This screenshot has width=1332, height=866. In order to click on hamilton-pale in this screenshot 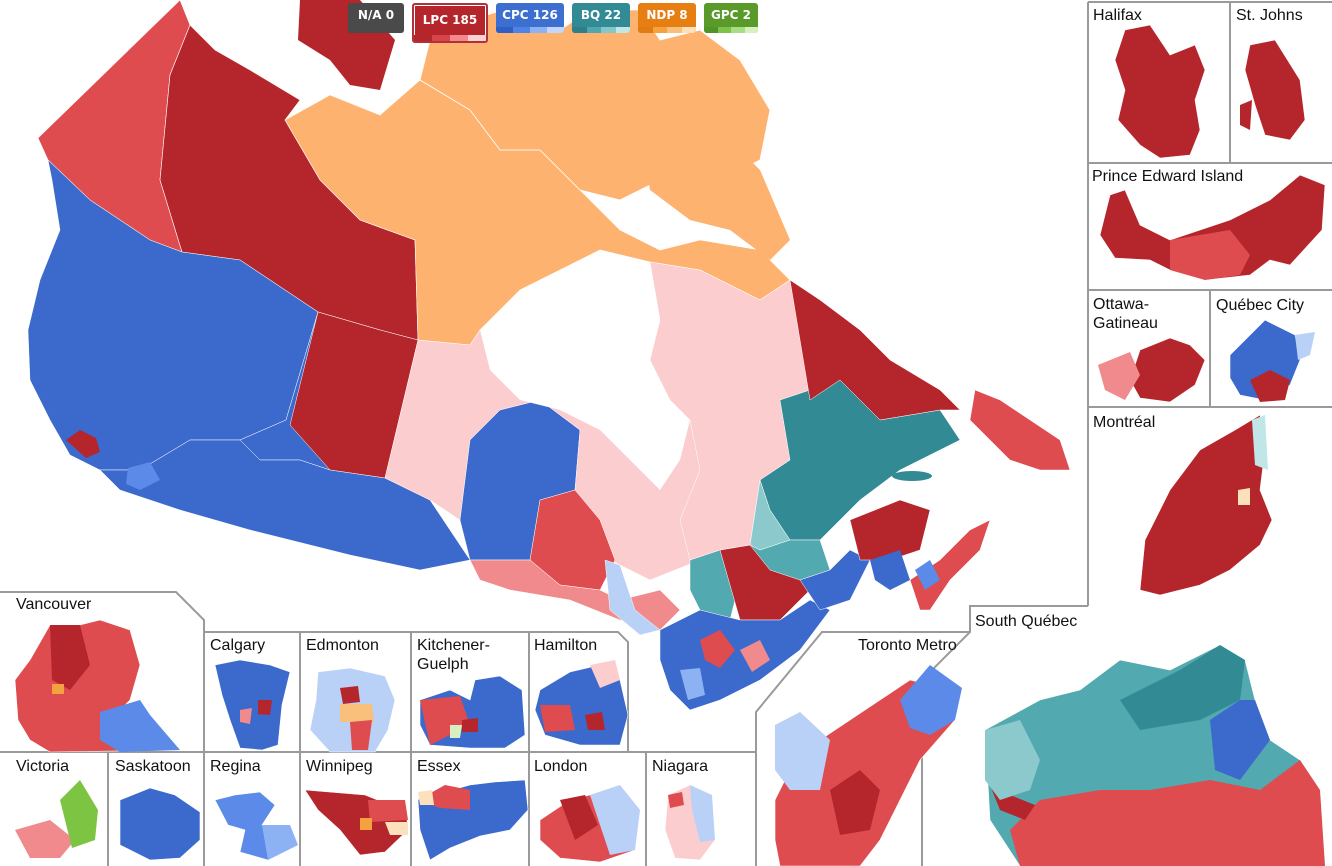, I will do `click(605, 674)`.